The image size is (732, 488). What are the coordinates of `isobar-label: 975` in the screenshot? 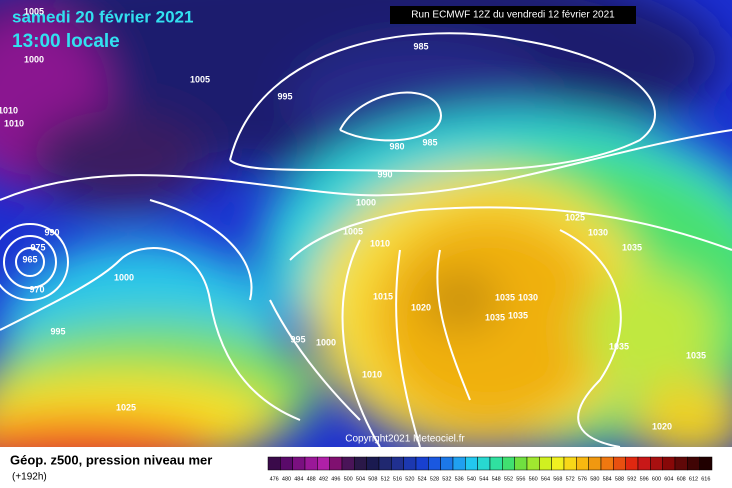 It's located at (37, 247).